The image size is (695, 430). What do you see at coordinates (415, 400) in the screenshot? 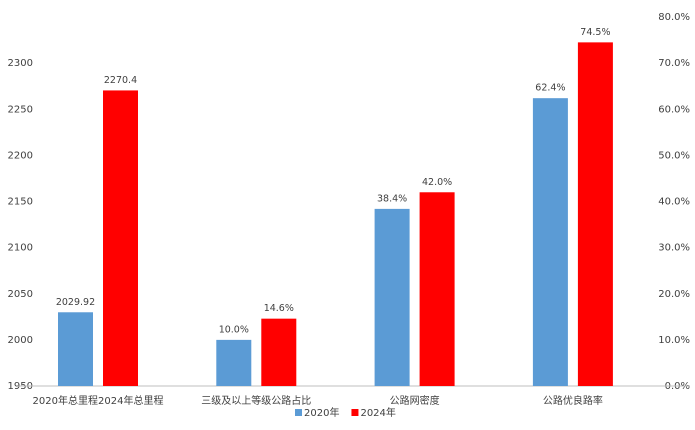
I see `x-tick-label: 公路网密度` at bounding box center [415, 400].